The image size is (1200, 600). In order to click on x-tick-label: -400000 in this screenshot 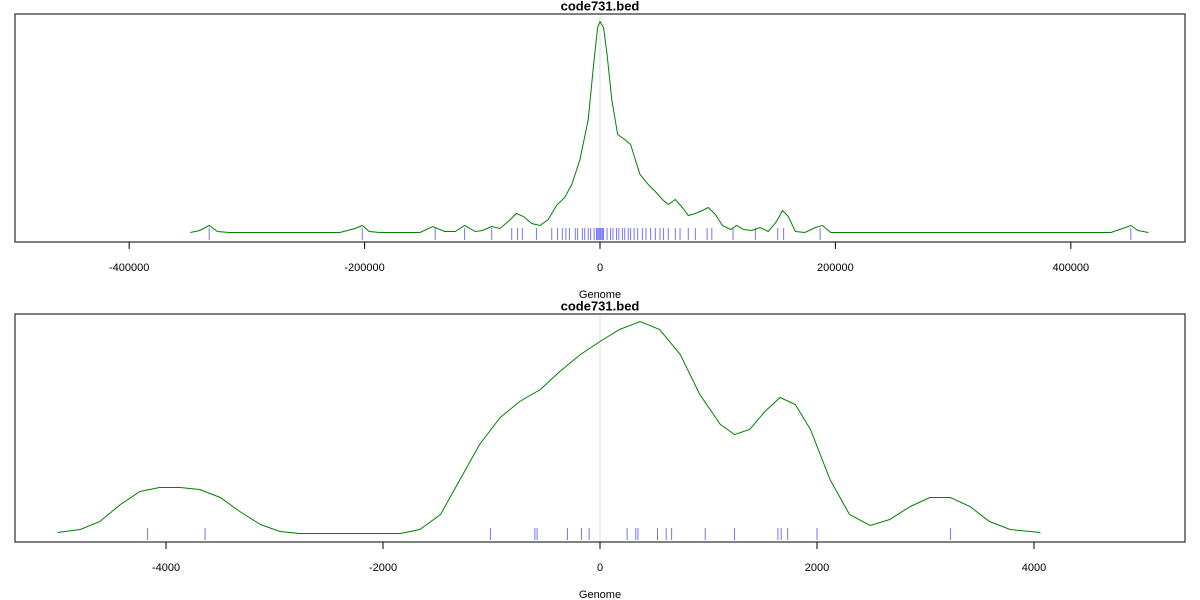, I will do `click(129, 268)`.